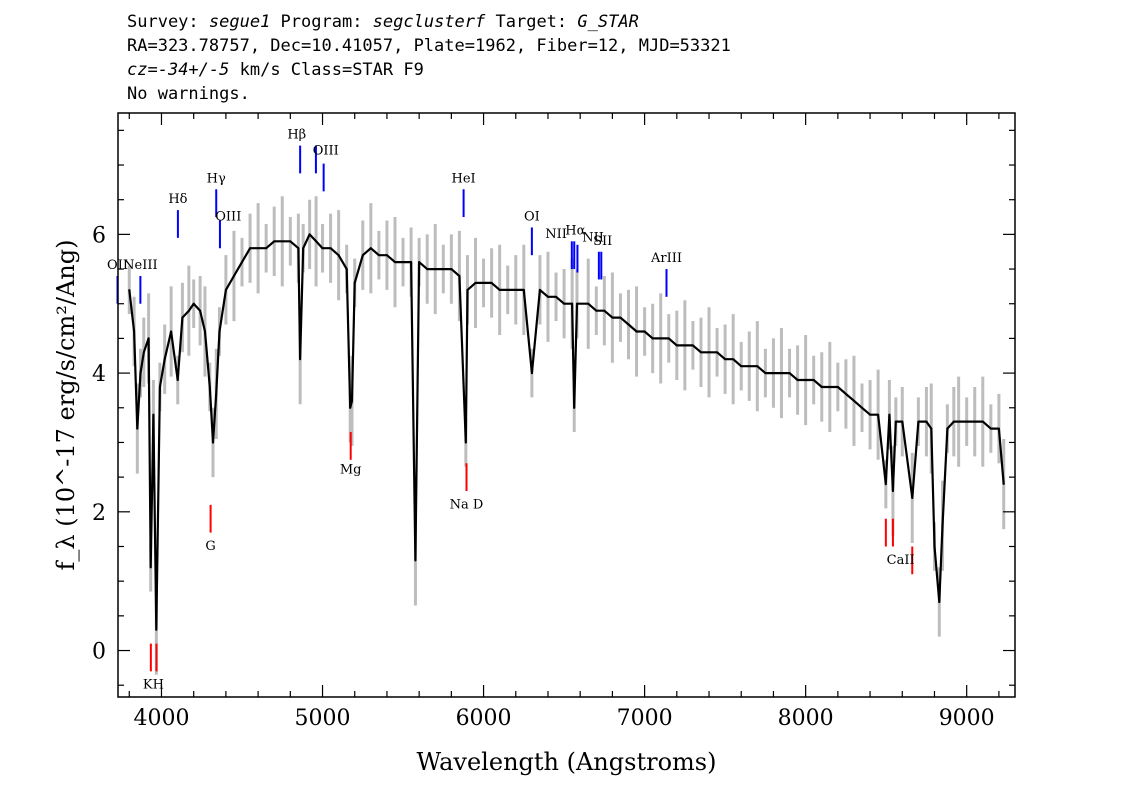 The height and width of the screenshot is (810, 1134). What do you see at coordinates (168, 22) in the screenshot?
I see `survey-label: Survey:` at bounding box center [168, 22].